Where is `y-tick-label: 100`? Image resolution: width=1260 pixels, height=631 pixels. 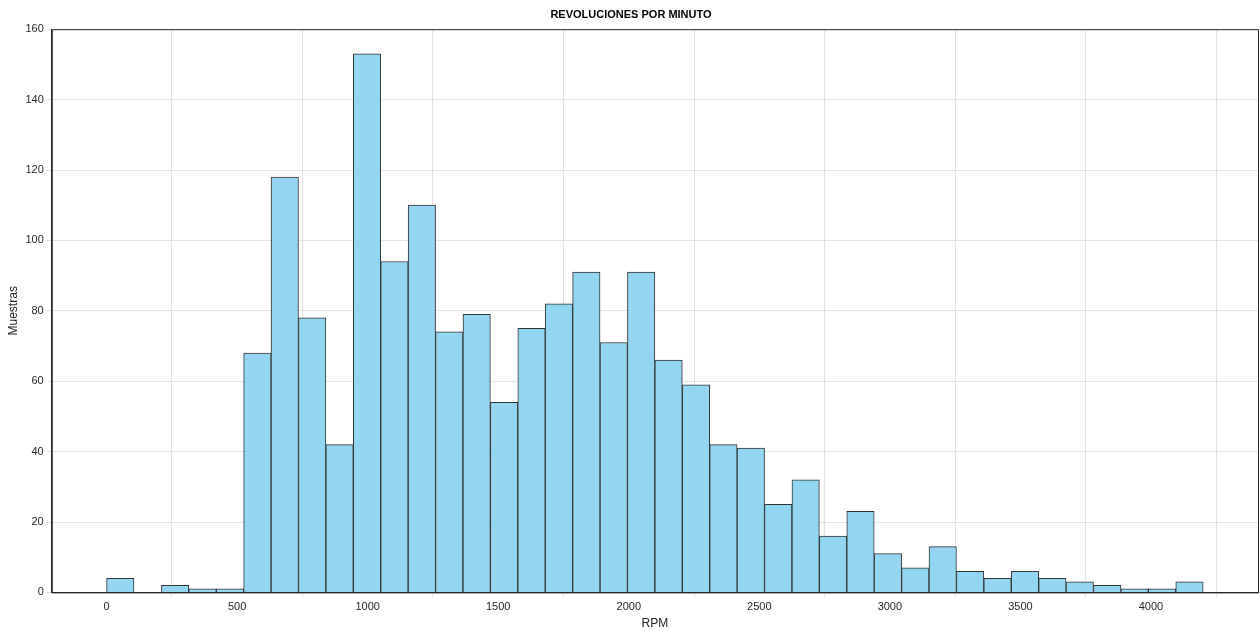 y-tick-label: 100 is located at coordinates (34, 239).